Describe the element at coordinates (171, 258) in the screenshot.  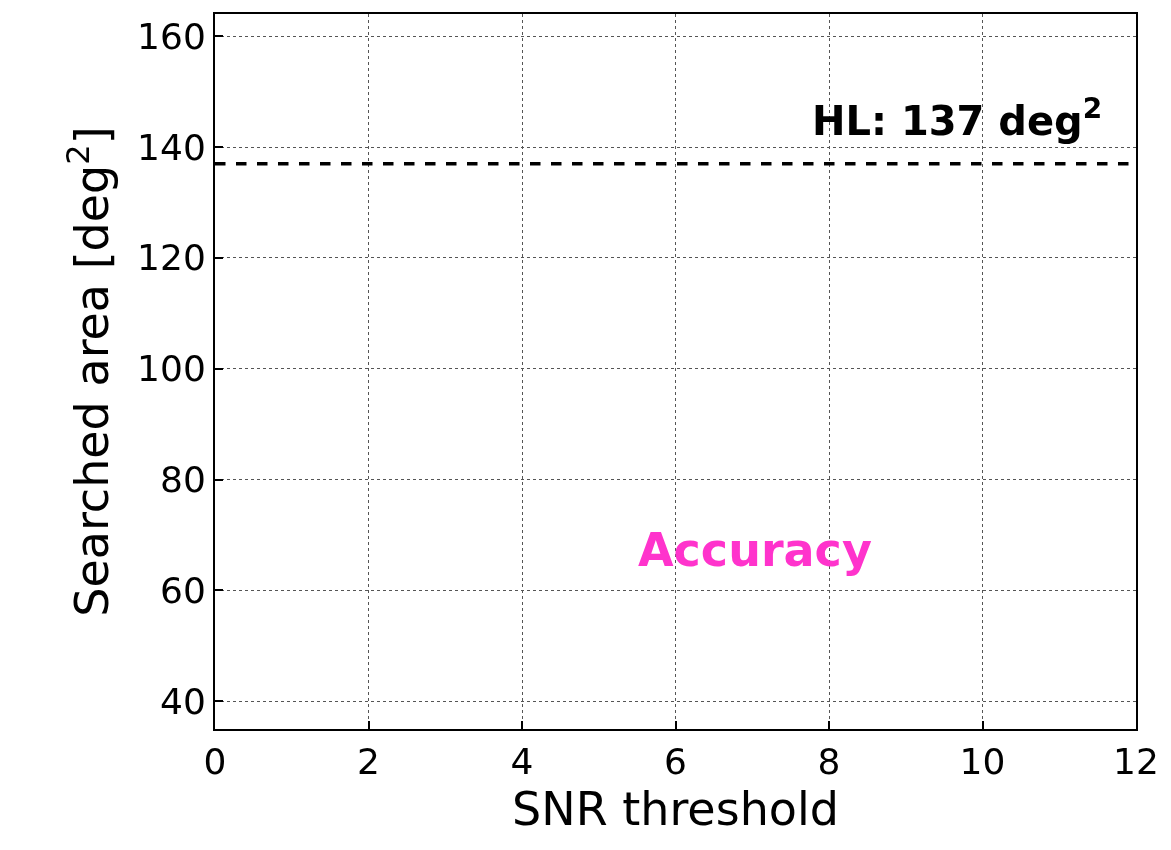
I see `y-tick-label: 120` at that location.